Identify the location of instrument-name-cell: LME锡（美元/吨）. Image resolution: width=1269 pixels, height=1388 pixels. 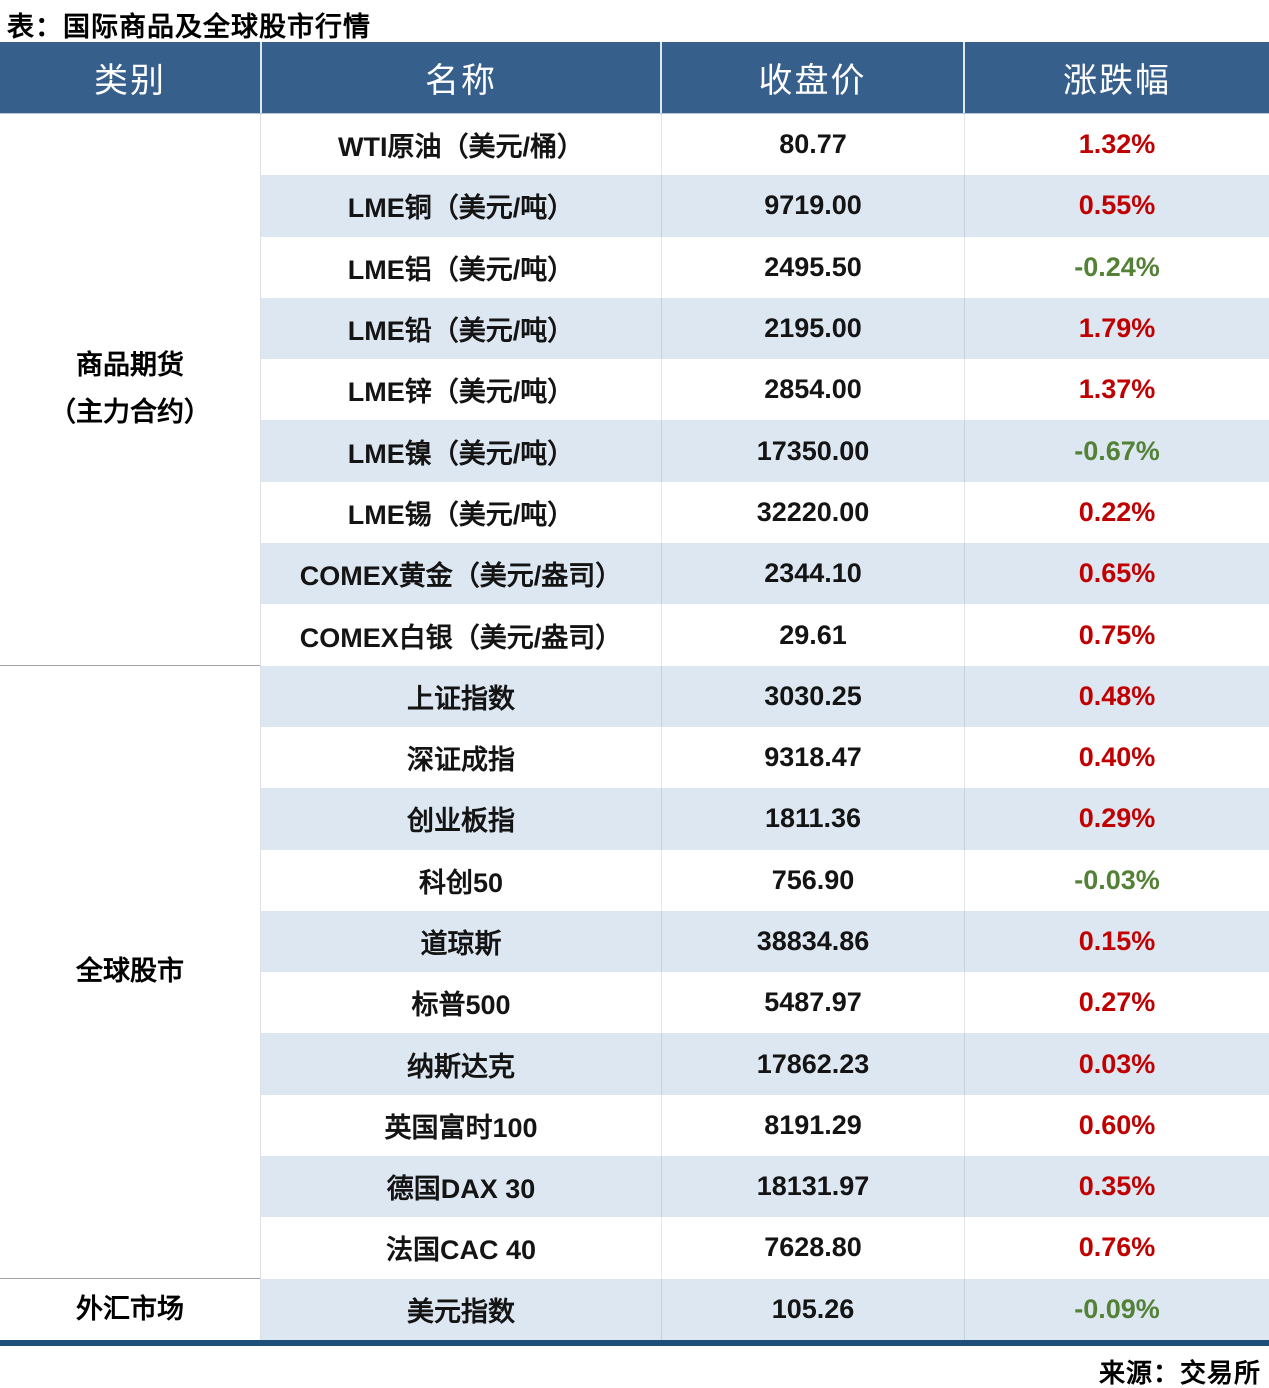
(461, 514).